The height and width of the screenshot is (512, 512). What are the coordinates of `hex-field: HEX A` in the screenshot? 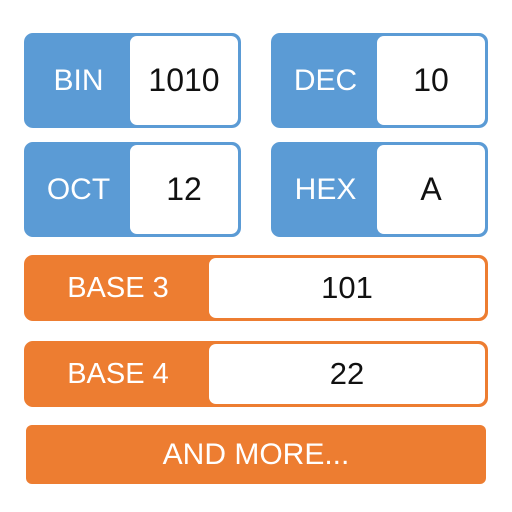 It's located at (379, 189).